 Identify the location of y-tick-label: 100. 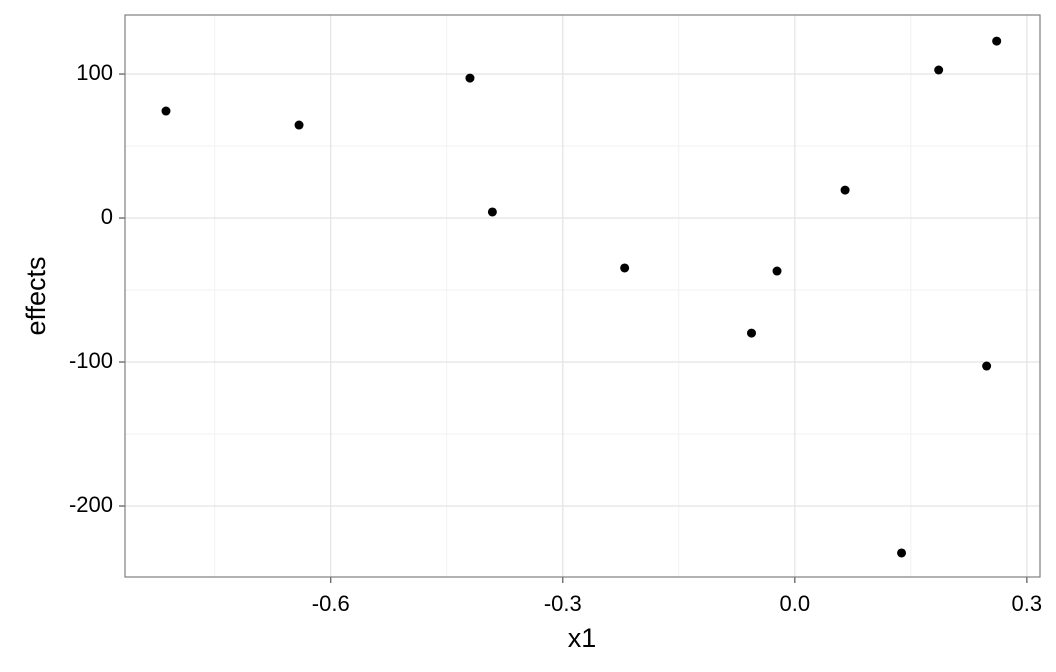
(94, 72).